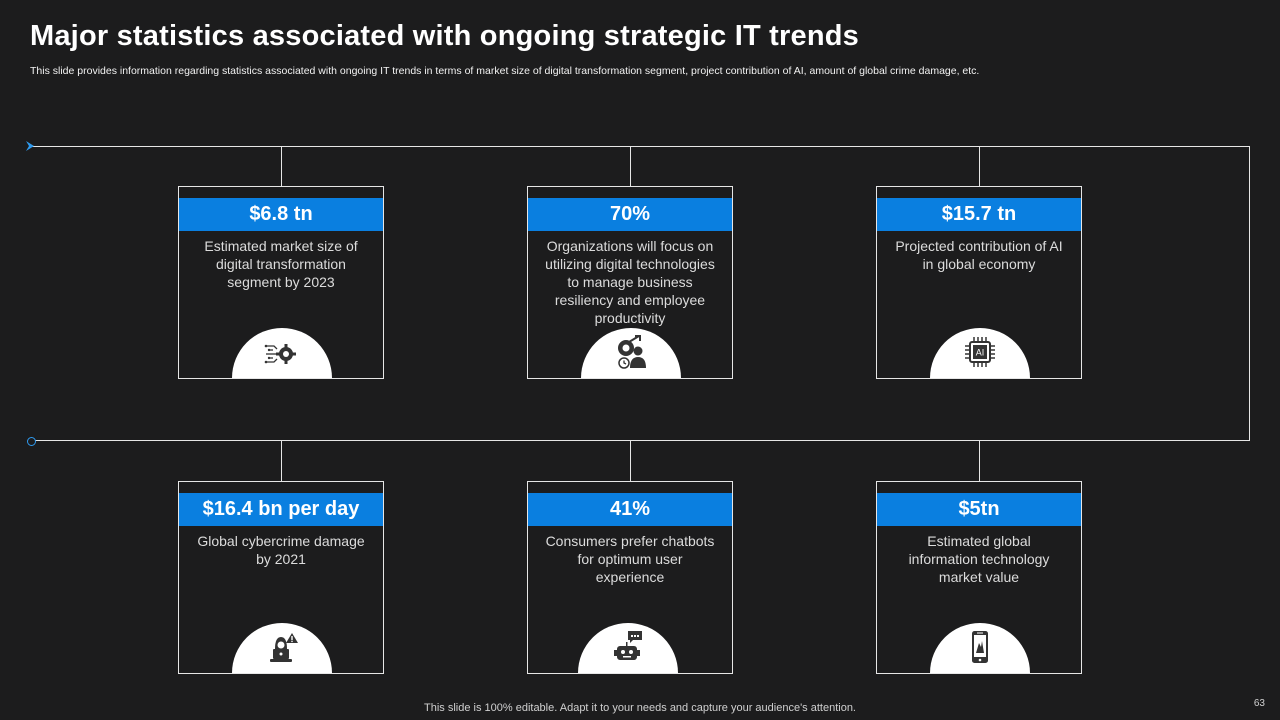 The height and width of the screenshot is (720, 1280). I want to click on digital-brain-gear-icon, so click(280, 354).